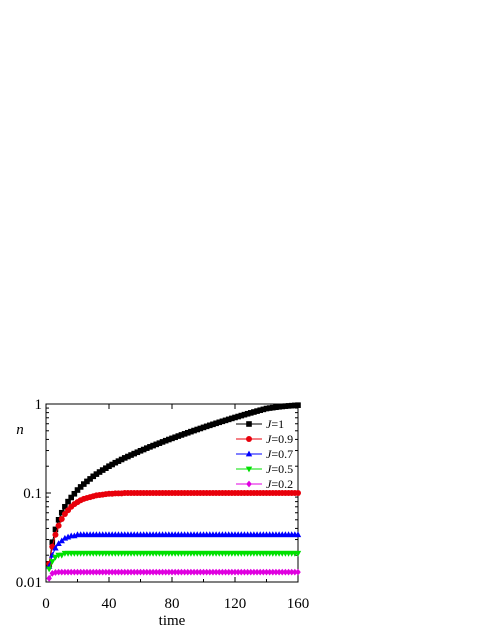  I want to click on y-tick-label: 1, so click(39, 405).